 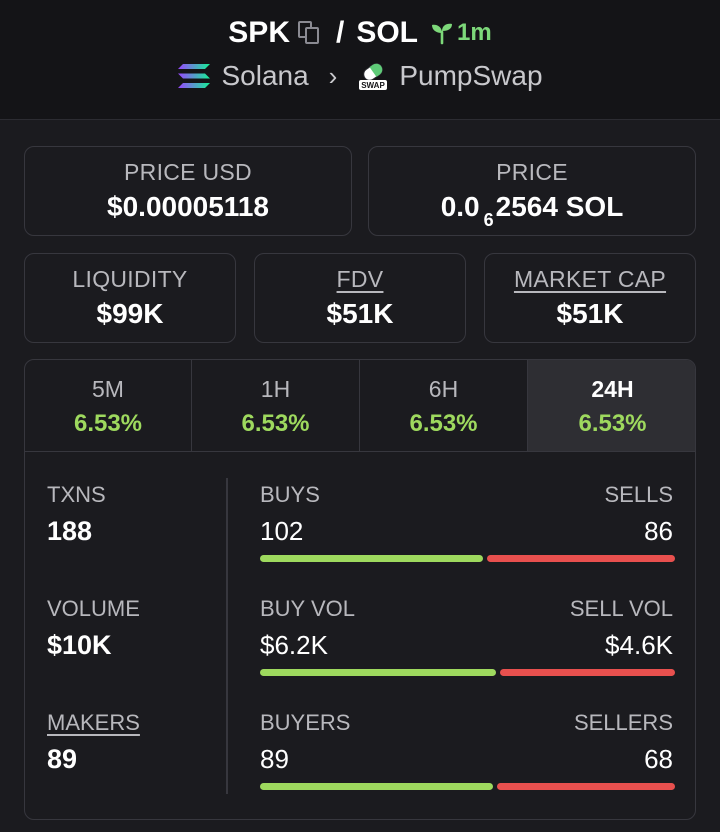 I want to click on sprout-icon, so click(x=442, y=34).